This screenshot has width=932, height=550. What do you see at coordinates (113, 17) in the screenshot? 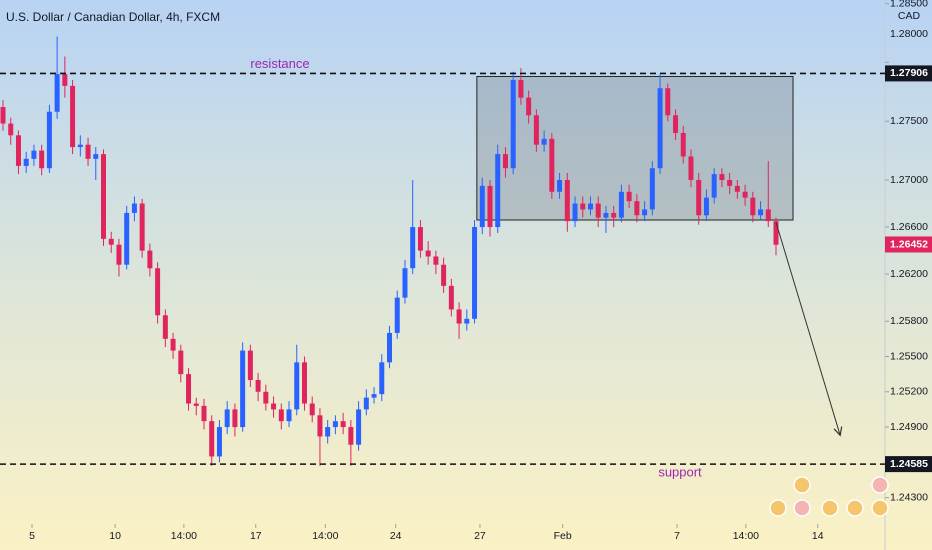
I see `chart-title: U.S. Dollar / Canadian Dollar, 4h, FXCM` at bounding box center [113, 17].